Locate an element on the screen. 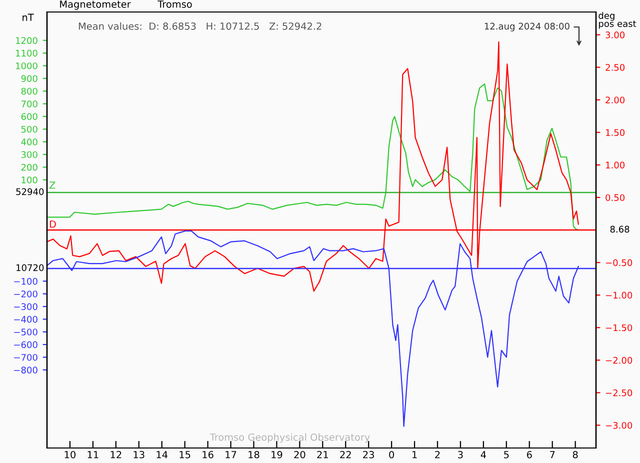 This screenshot has height=463, width=640. y-tick-label: 100 is located at coordinates (30, 180).